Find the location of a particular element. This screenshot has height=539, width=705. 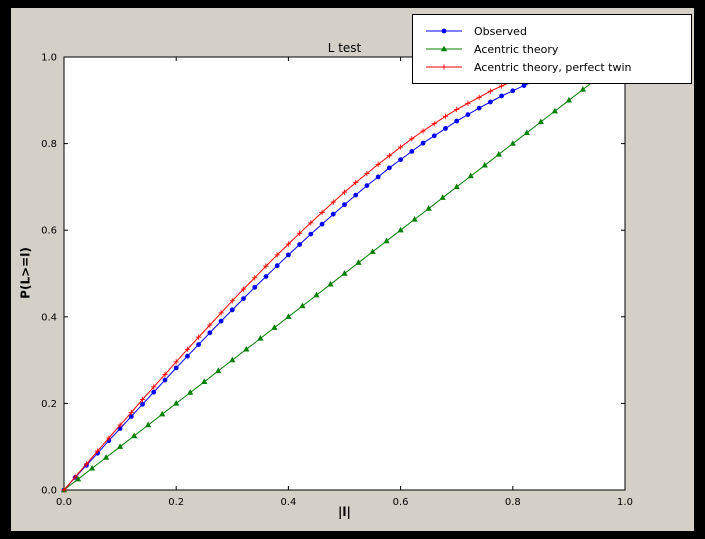

chart-title: L test is located at coordinates (344, 48).